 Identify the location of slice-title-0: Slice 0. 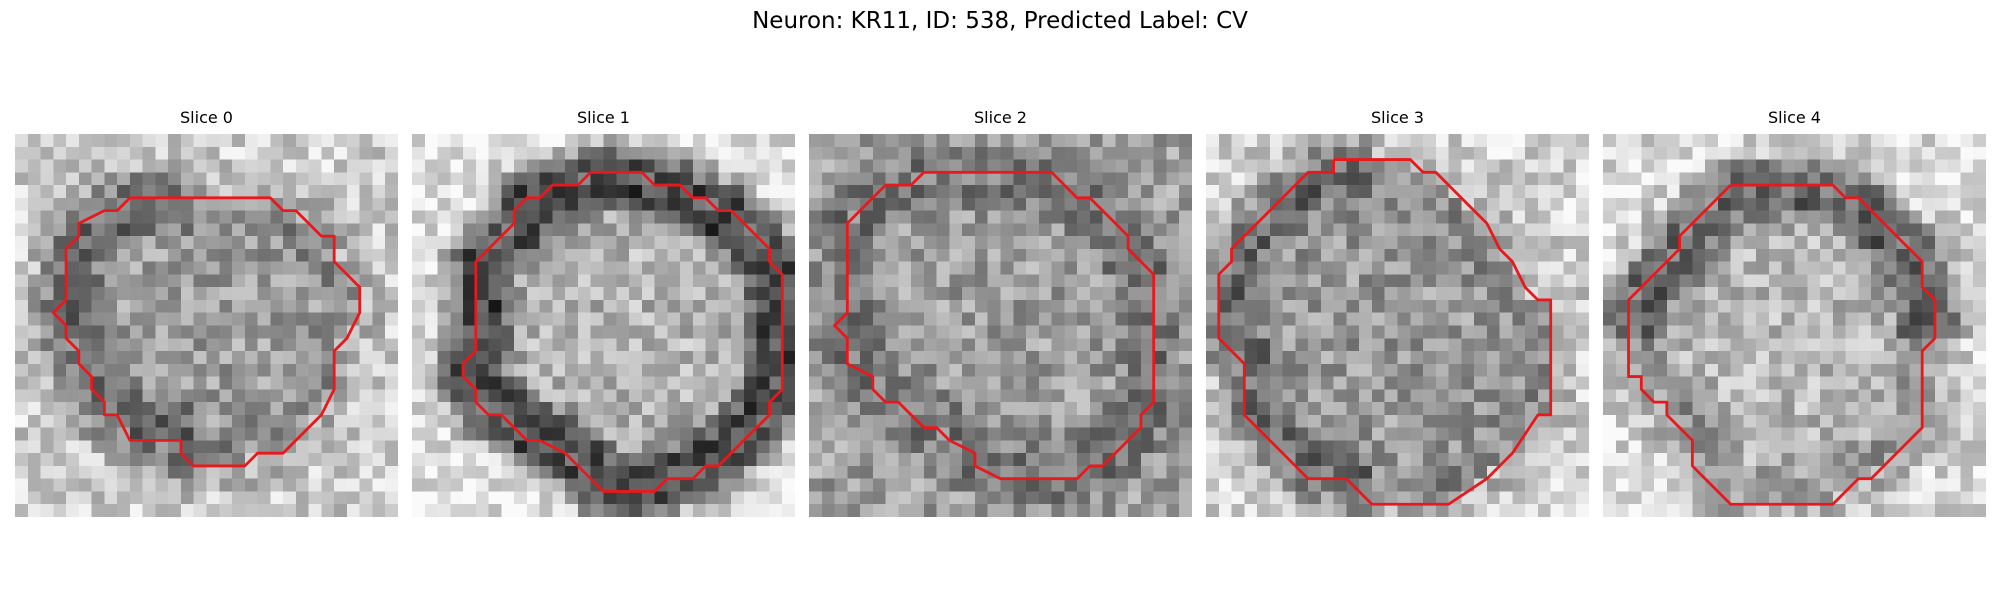
(206, 117).